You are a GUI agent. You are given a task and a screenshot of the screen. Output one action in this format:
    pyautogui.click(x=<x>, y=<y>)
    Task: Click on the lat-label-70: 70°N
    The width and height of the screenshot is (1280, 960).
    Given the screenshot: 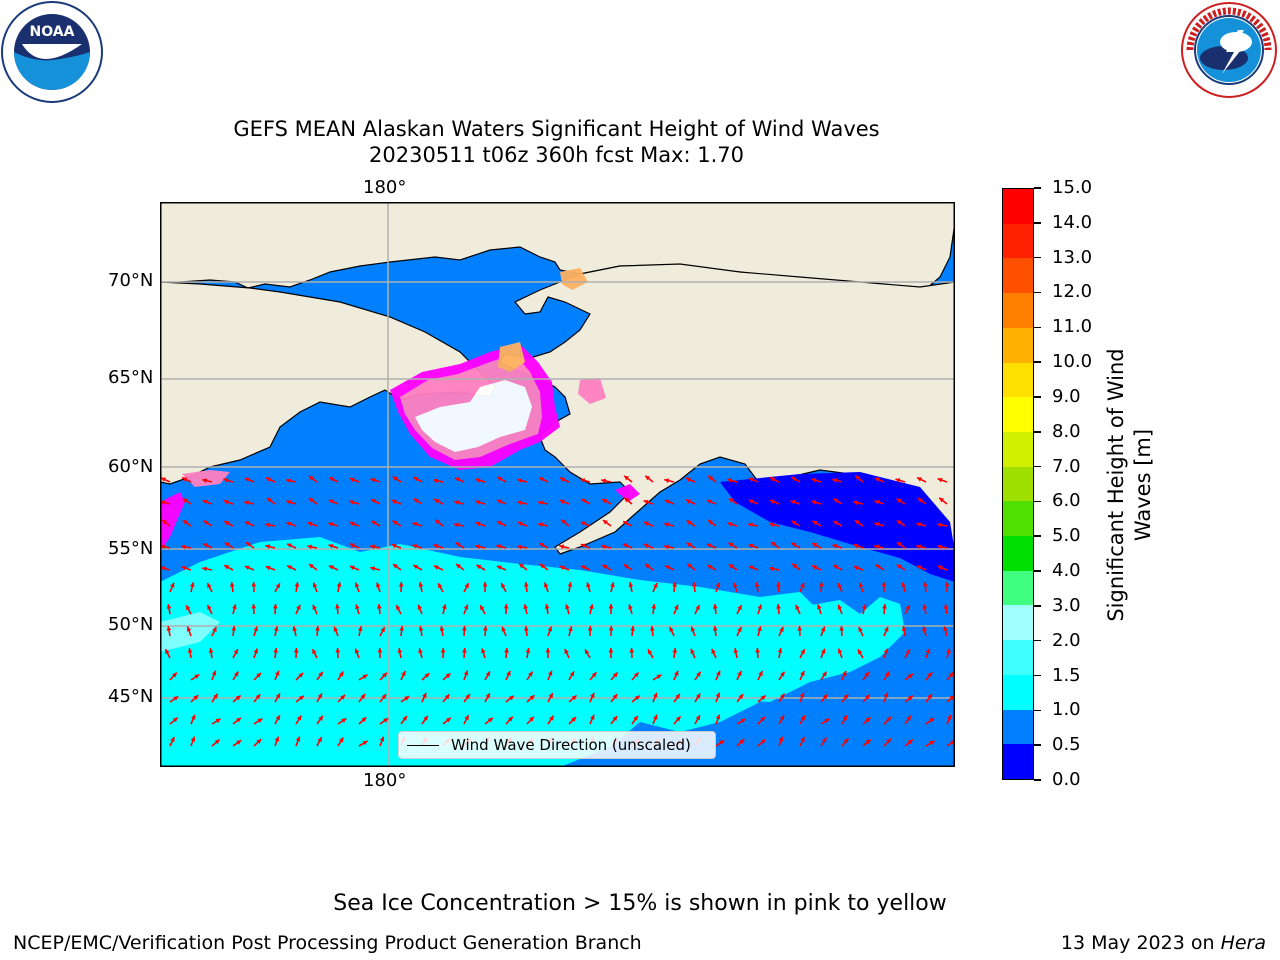 What is the action you would take?
    pyautogui.click(x=131, y=280)
    